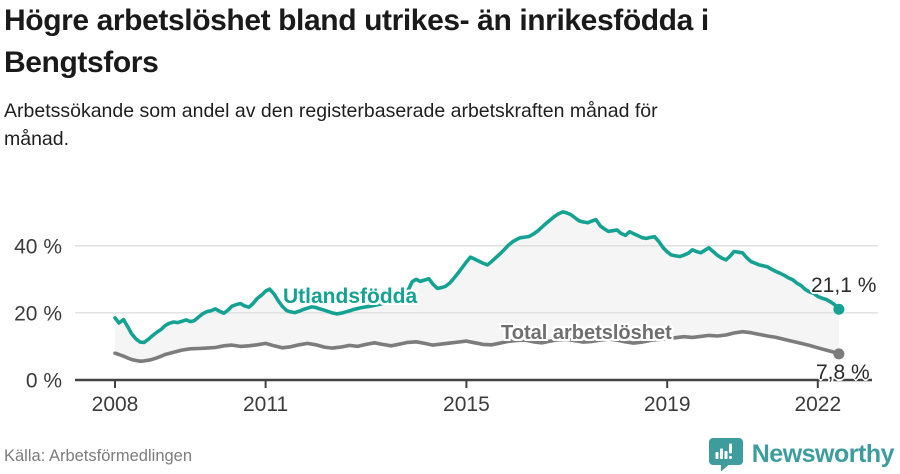 This screenshot has height=474, width=900. What do you see at coordinates (265, 404) in the screenshot?
I see `x-tick-label-2011: 2011` at bounding box center [265, 404].